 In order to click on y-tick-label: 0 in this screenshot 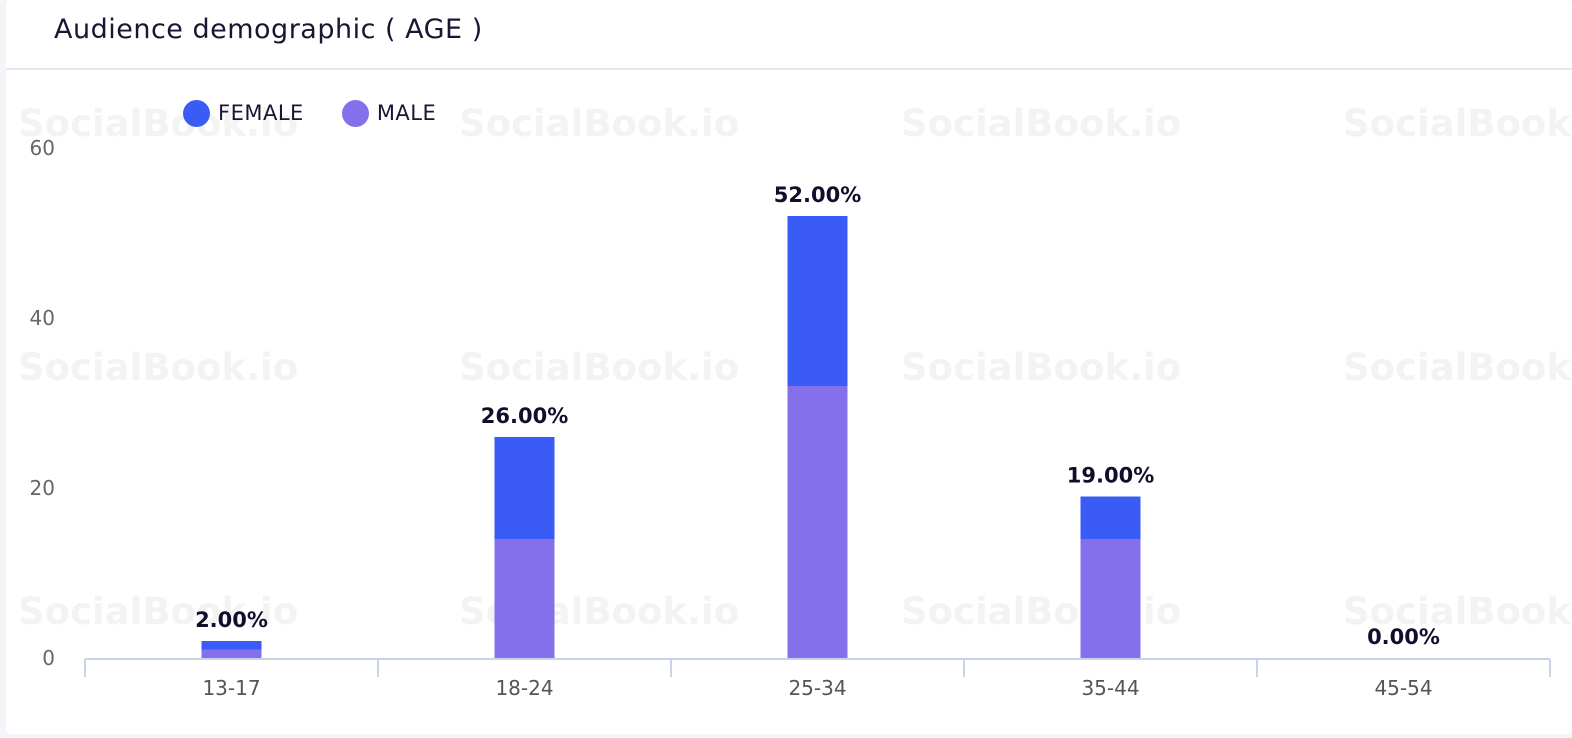, I will do `click(48, 658)`.